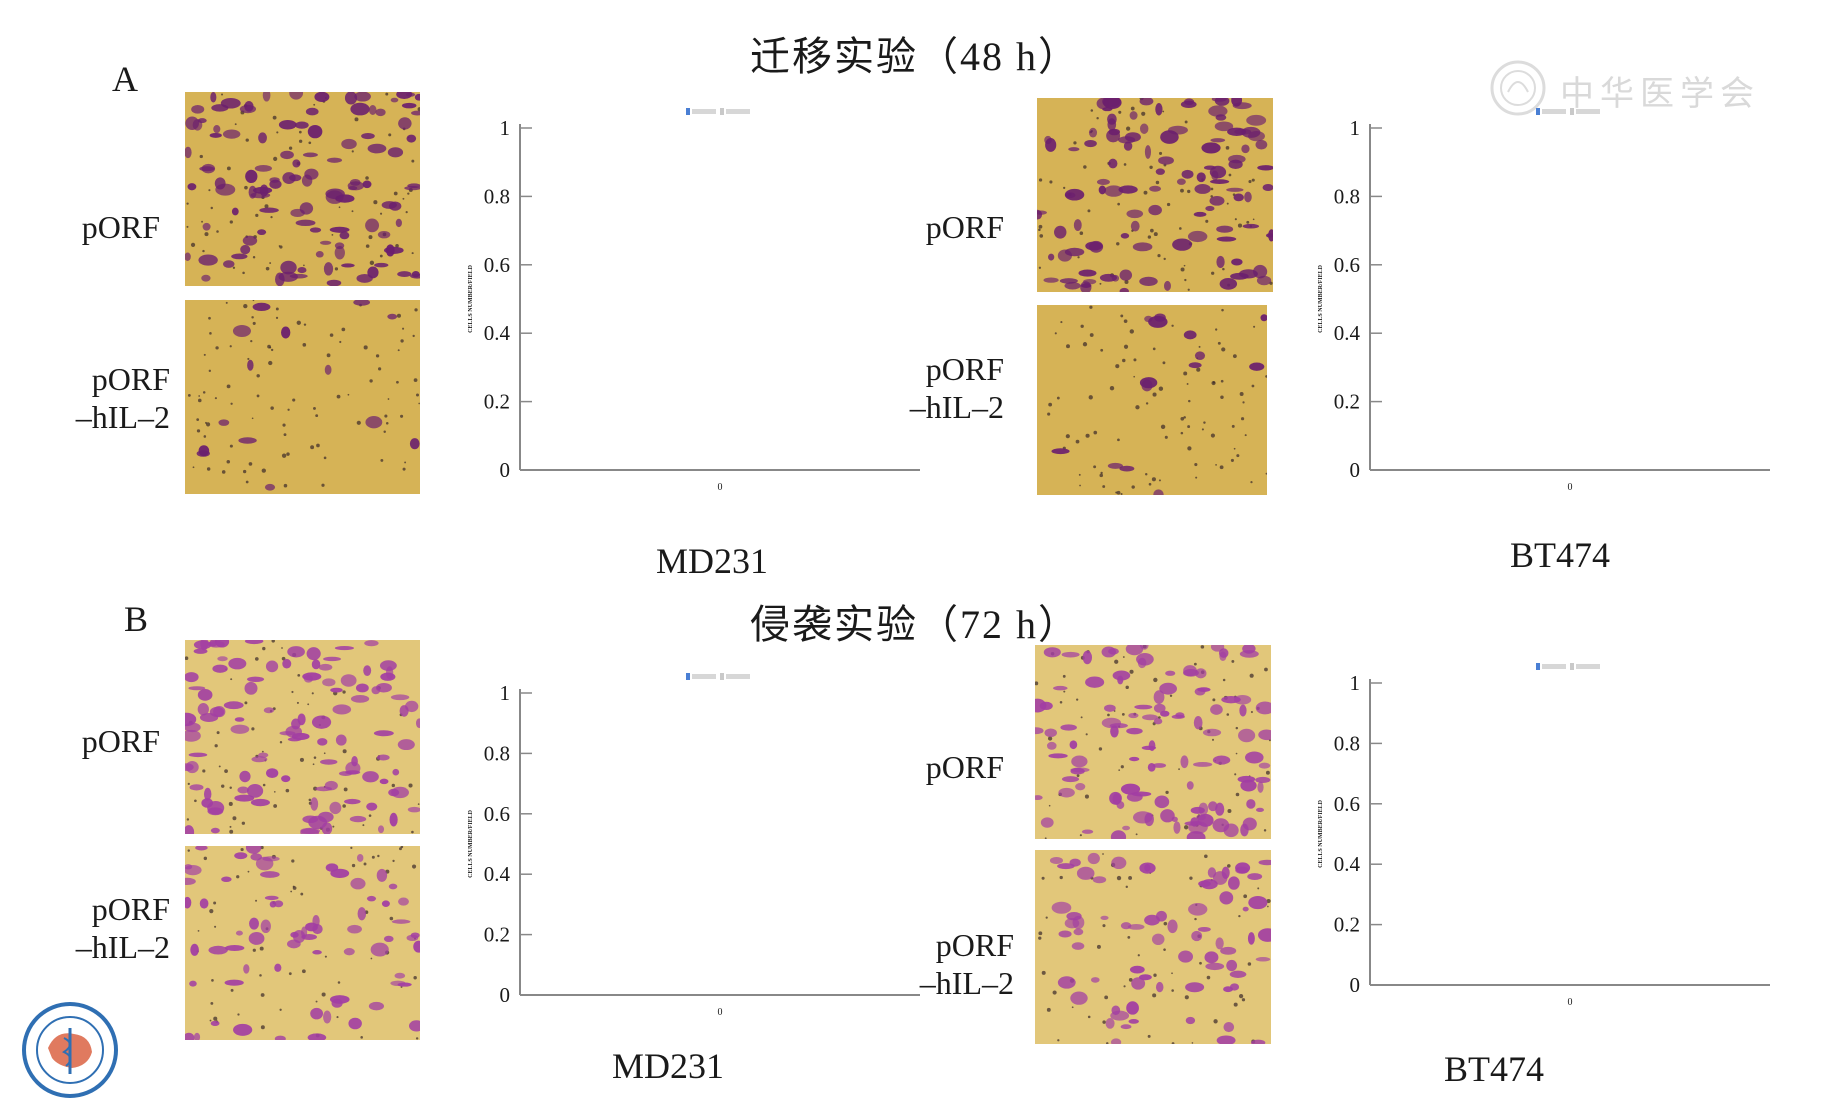 The width and height of the screenshot is (1826, 1105). What do you see at coordinates (964, 767) in the screenshot?
I see `row-label-b-right-top: pORF` at bounding box center [964, 767].